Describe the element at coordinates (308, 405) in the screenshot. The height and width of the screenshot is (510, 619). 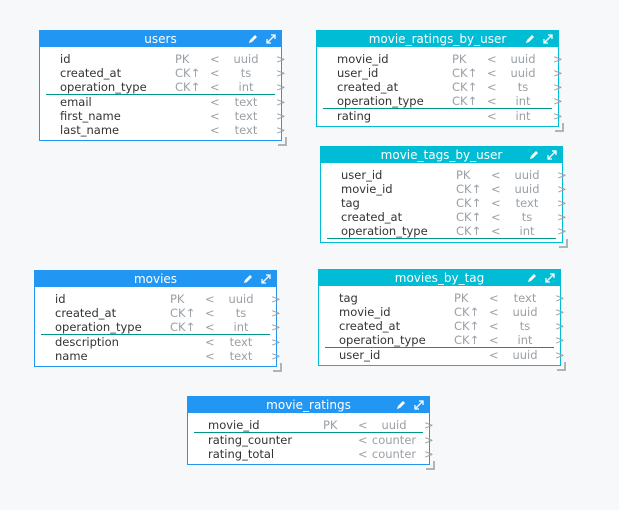
I see `table-header: movie_ratings` at that location.